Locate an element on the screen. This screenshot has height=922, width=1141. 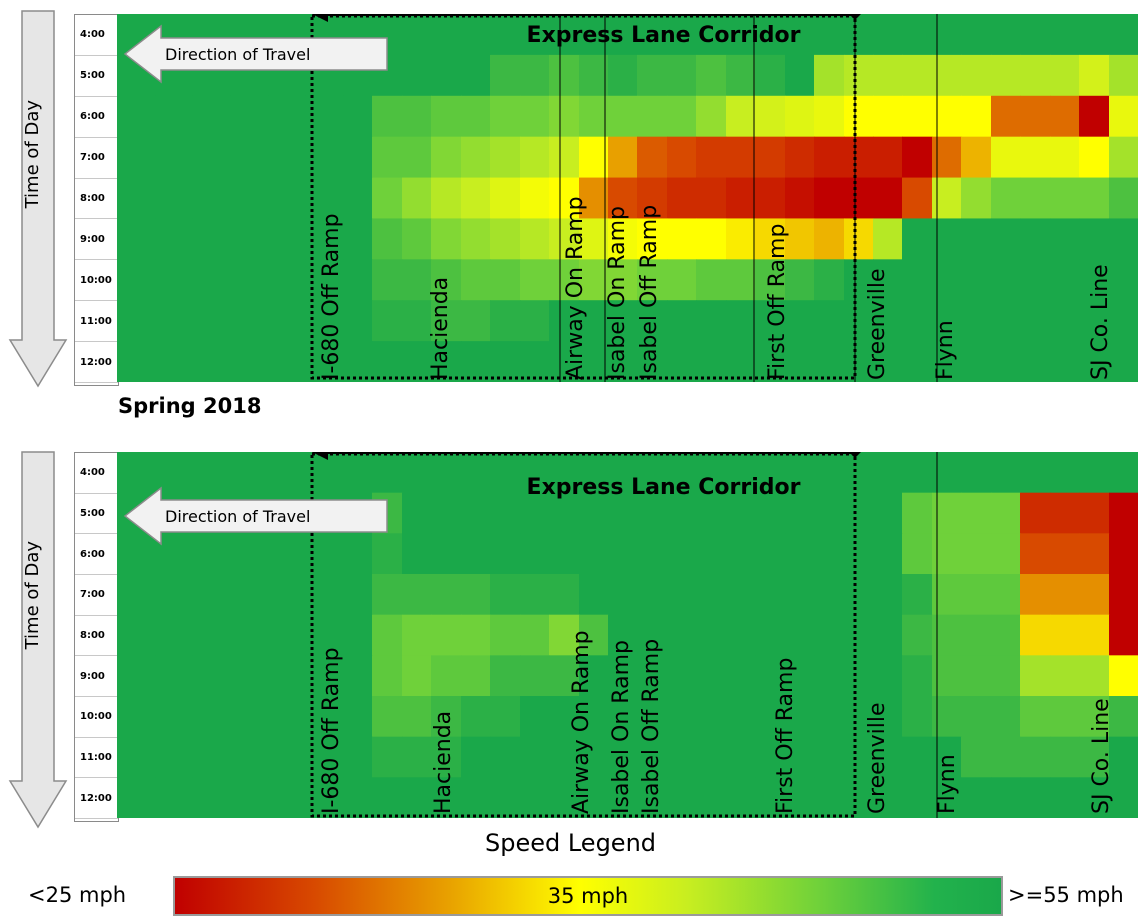
location-label: Isabel On Ramp is located at coordinates (617, 293).